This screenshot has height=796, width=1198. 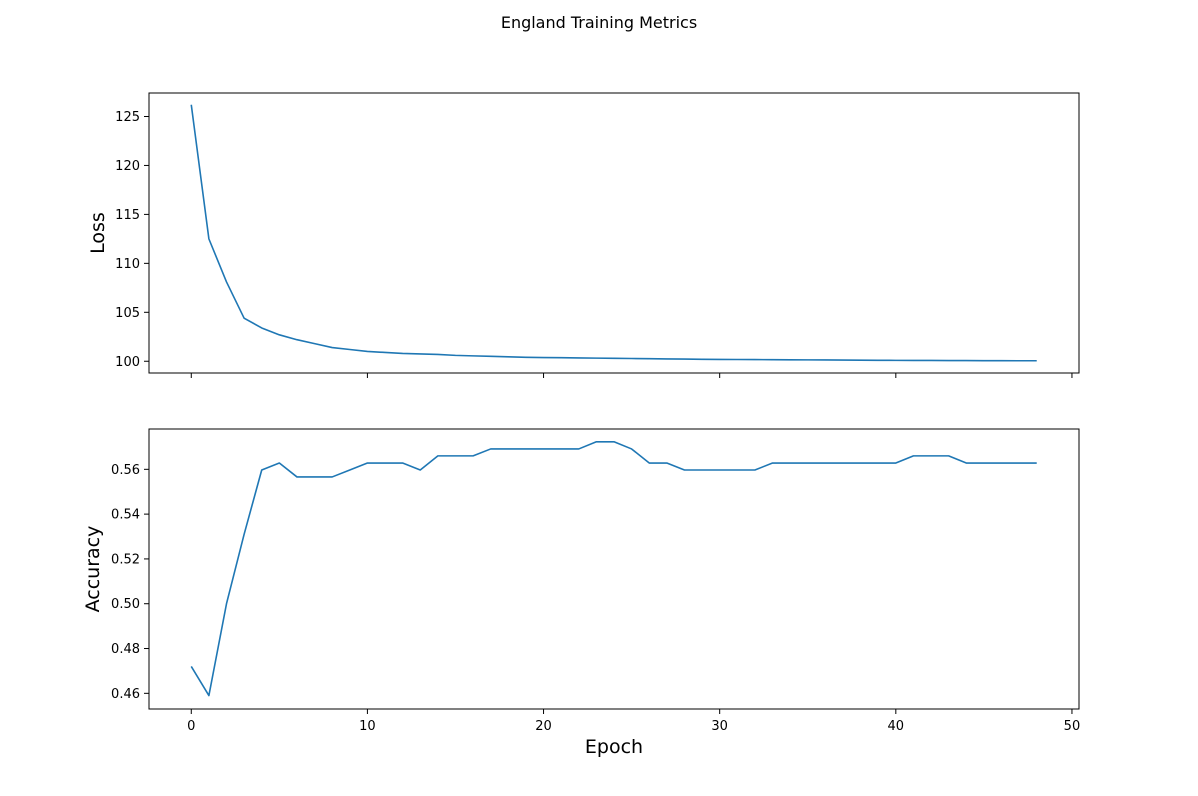 What do you see at coordinates (191, 726) in the screenshot?
I see `x-tick-label: 0` at bounding box center [191, 726].